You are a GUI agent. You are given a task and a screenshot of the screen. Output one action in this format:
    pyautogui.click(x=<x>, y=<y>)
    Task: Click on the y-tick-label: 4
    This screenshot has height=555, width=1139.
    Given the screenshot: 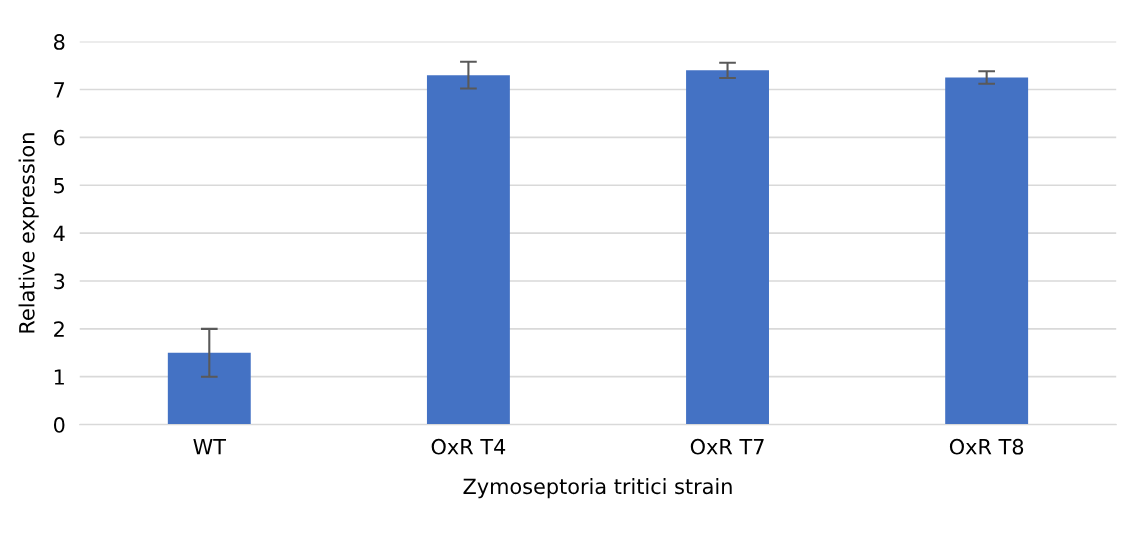 What is the action you would take?
    pyautogui.click(x=59, y=233)
    